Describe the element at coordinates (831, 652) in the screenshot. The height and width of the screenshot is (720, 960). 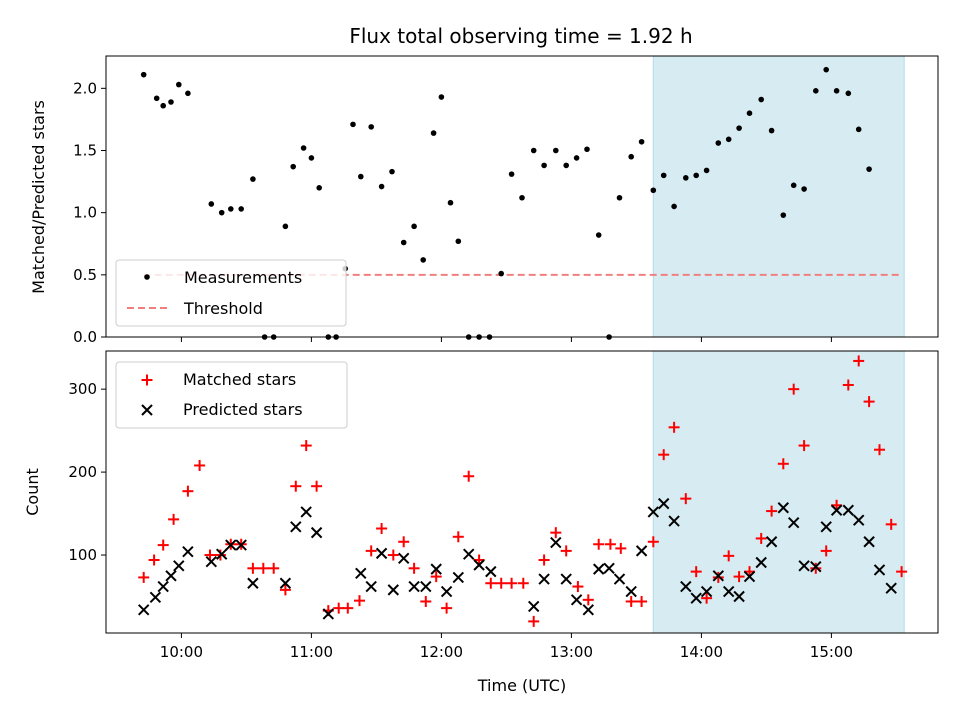
I see `x-tick-label: 15:00` at that location.